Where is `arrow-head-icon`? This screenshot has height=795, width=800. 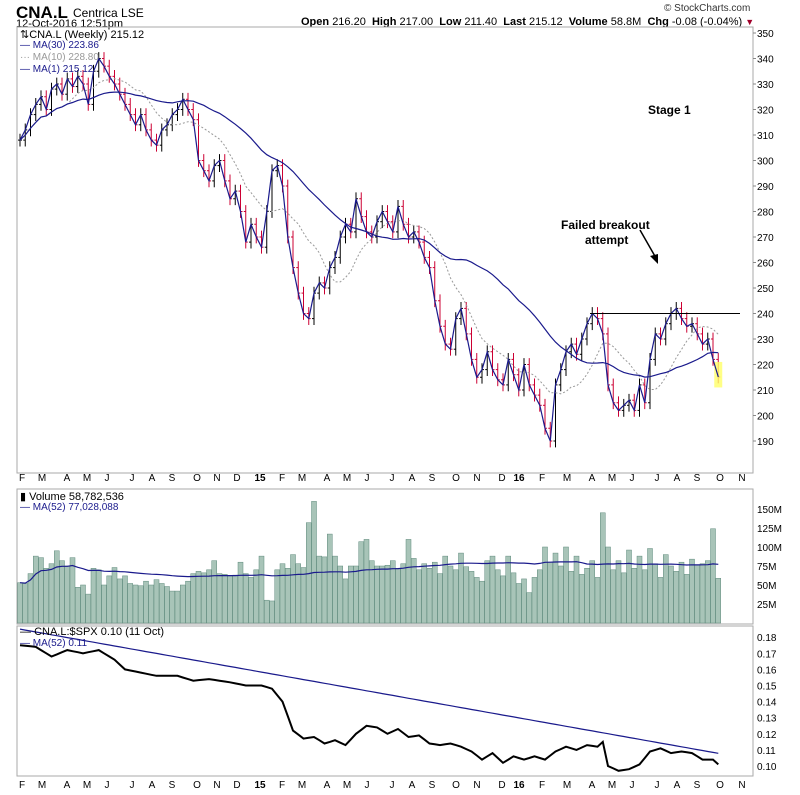 arrow-head-icon is located at coordinates (654, 259).